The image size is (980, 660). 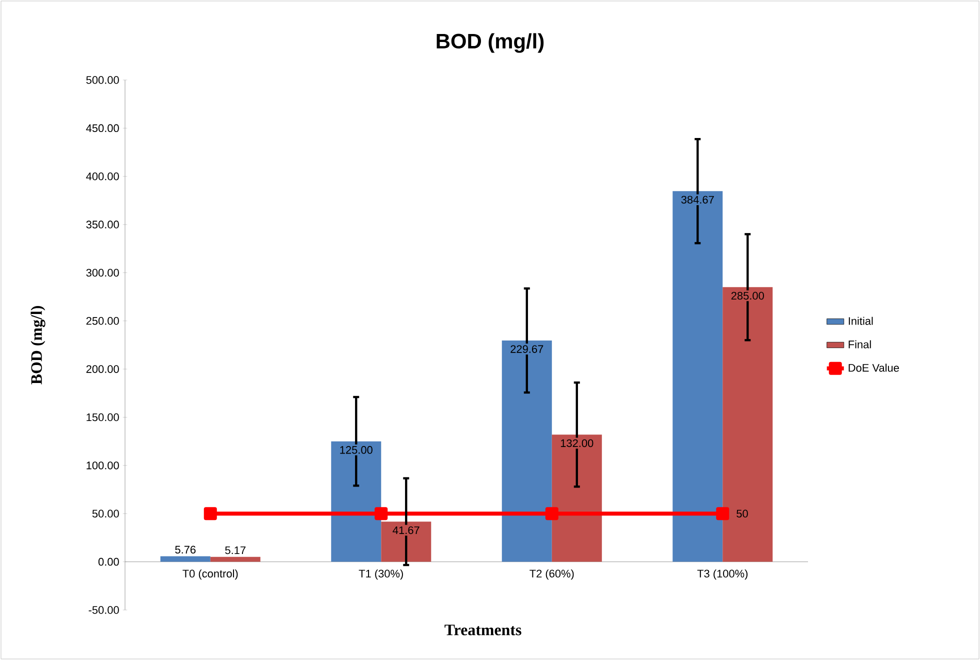 What do you see at coordinates (102, 417) in the screenshot?
I see `y-tick-label: 150.00` at bounding box center [102, 417].